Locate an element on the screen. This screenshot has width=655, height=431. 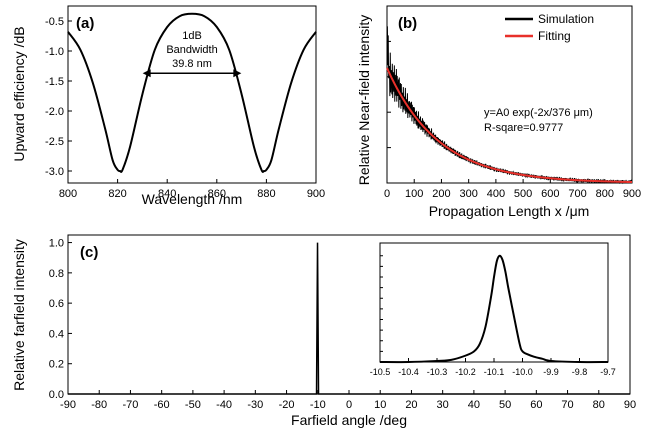
bandwidth-arrow-right-head is located at coordinates (237, 73).